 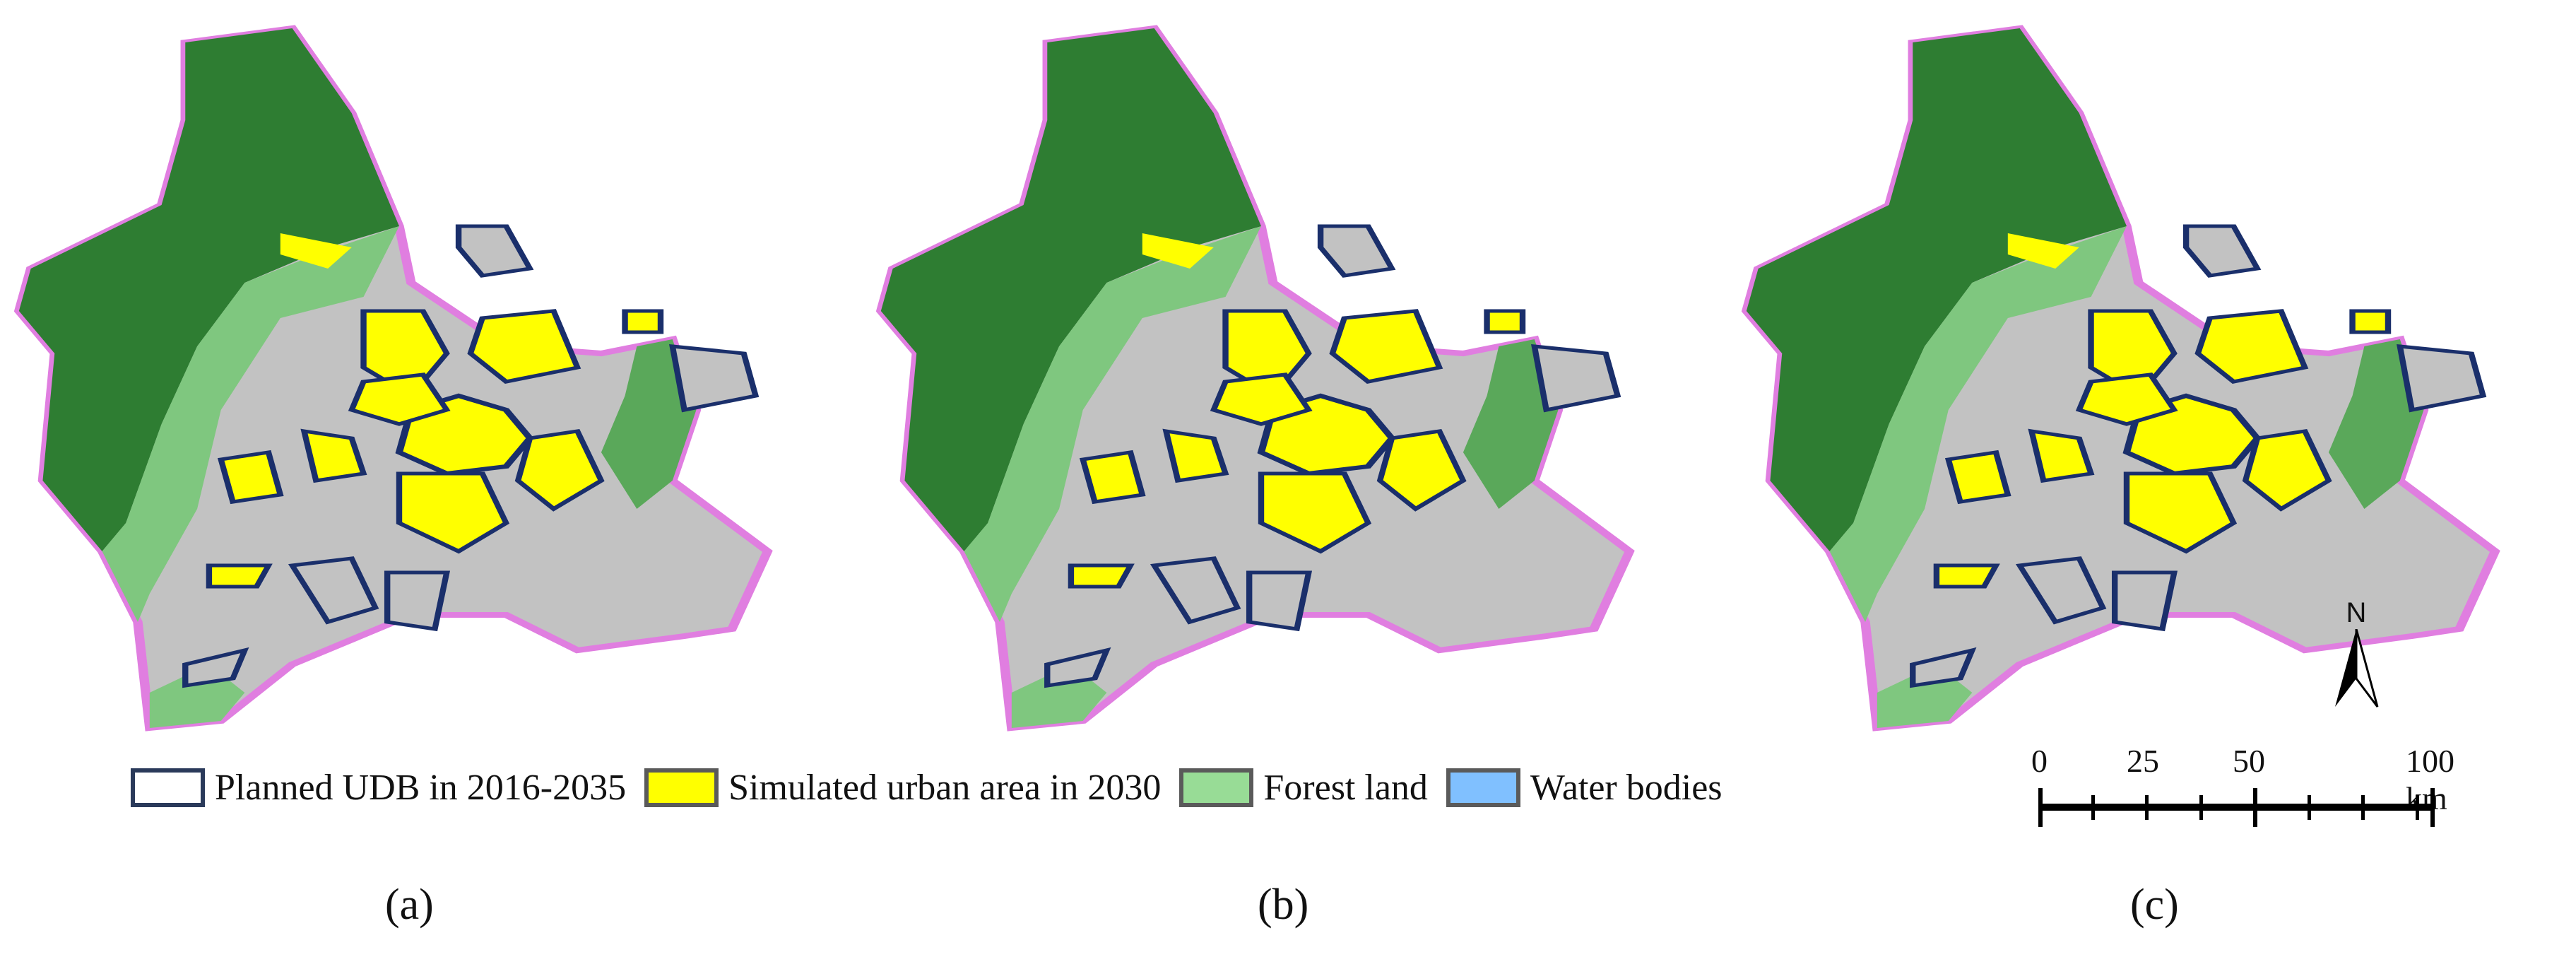 I want to click on legend-label: Simulated urban area in 2030, so click(x=945, y=788).